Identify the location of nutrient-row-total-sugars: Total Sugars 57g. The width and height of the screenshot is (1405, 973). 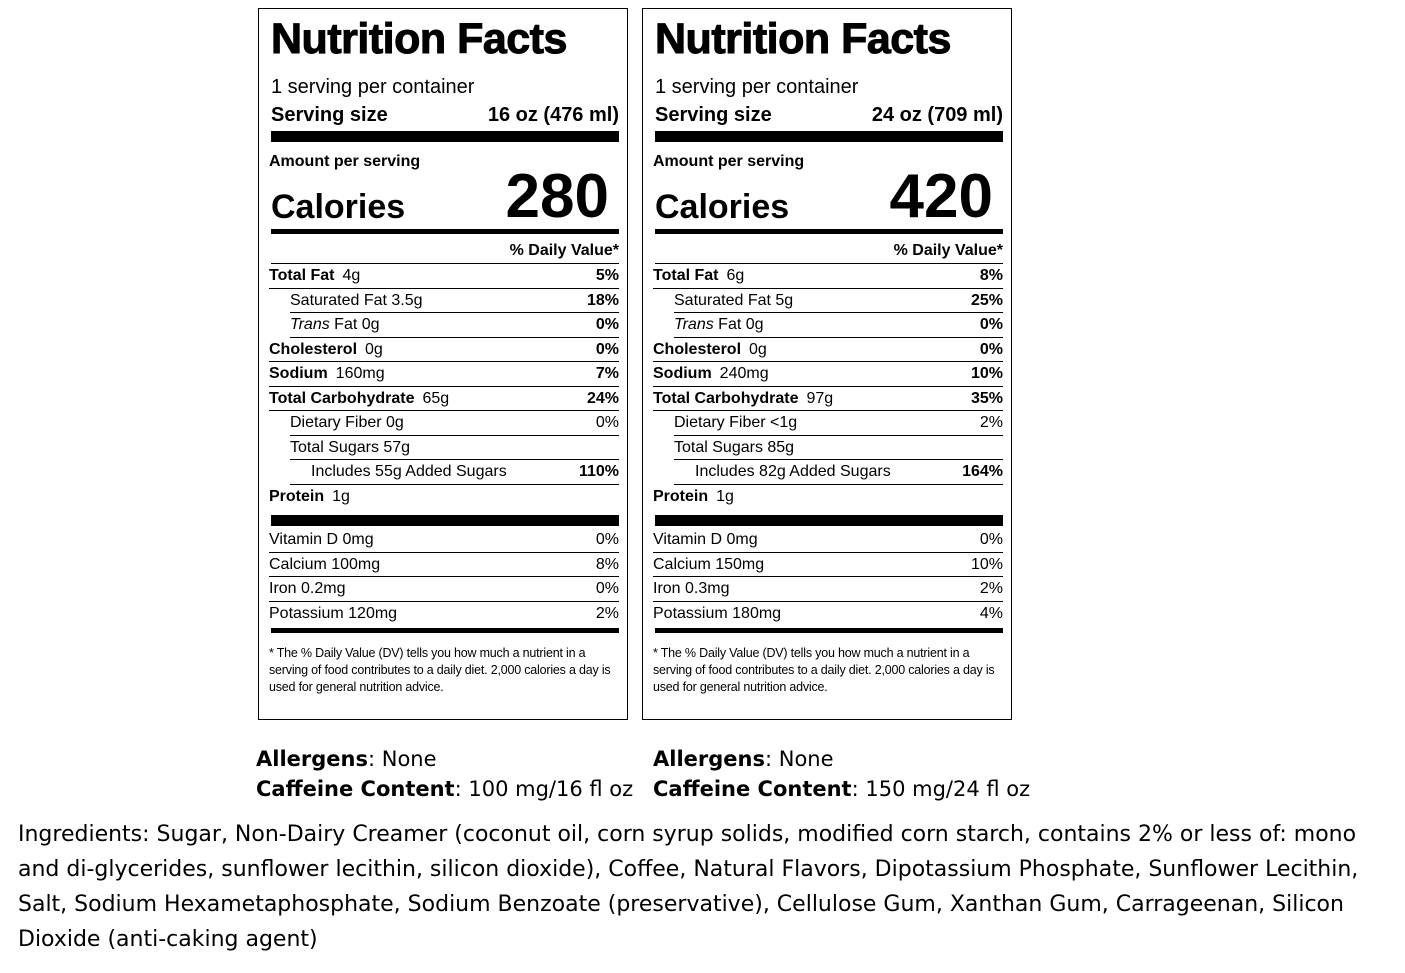
(454, 448).